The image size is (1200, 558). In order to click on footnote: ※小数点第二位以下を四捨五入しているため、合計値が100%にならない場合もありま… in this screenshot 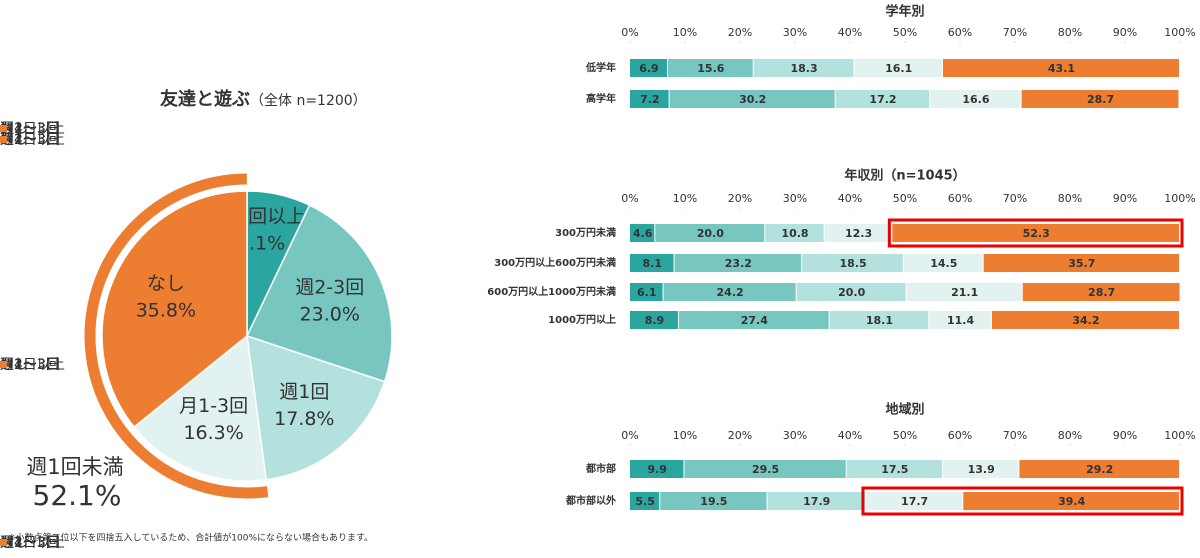, I will do `click(190, 538)`.